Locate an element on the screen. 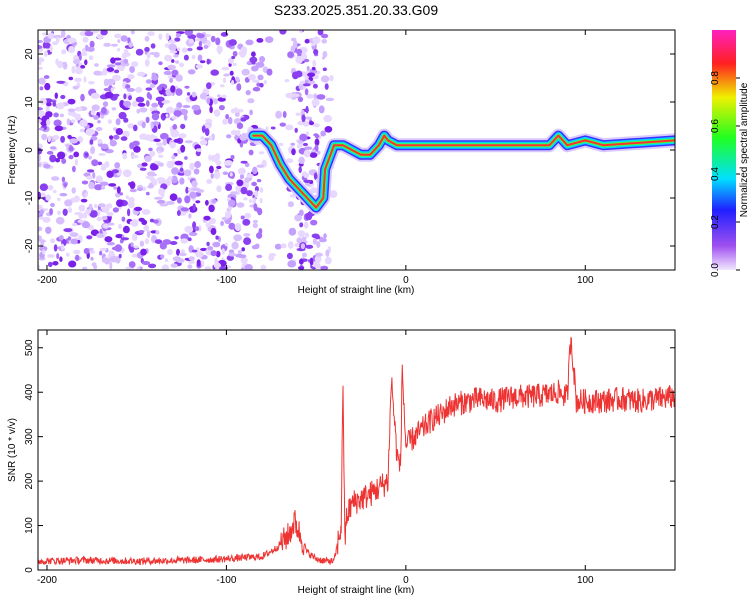  colorbar-tick-label: 0.6 is located at coordinates (715, 126).